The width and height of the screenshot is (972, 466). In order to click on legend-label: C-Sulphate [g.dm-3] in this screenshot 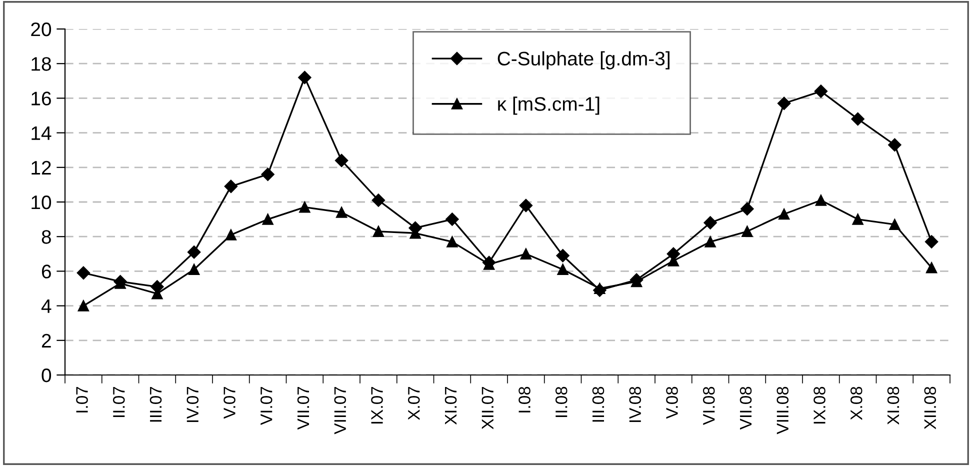, I will do `click(584, 60)`.